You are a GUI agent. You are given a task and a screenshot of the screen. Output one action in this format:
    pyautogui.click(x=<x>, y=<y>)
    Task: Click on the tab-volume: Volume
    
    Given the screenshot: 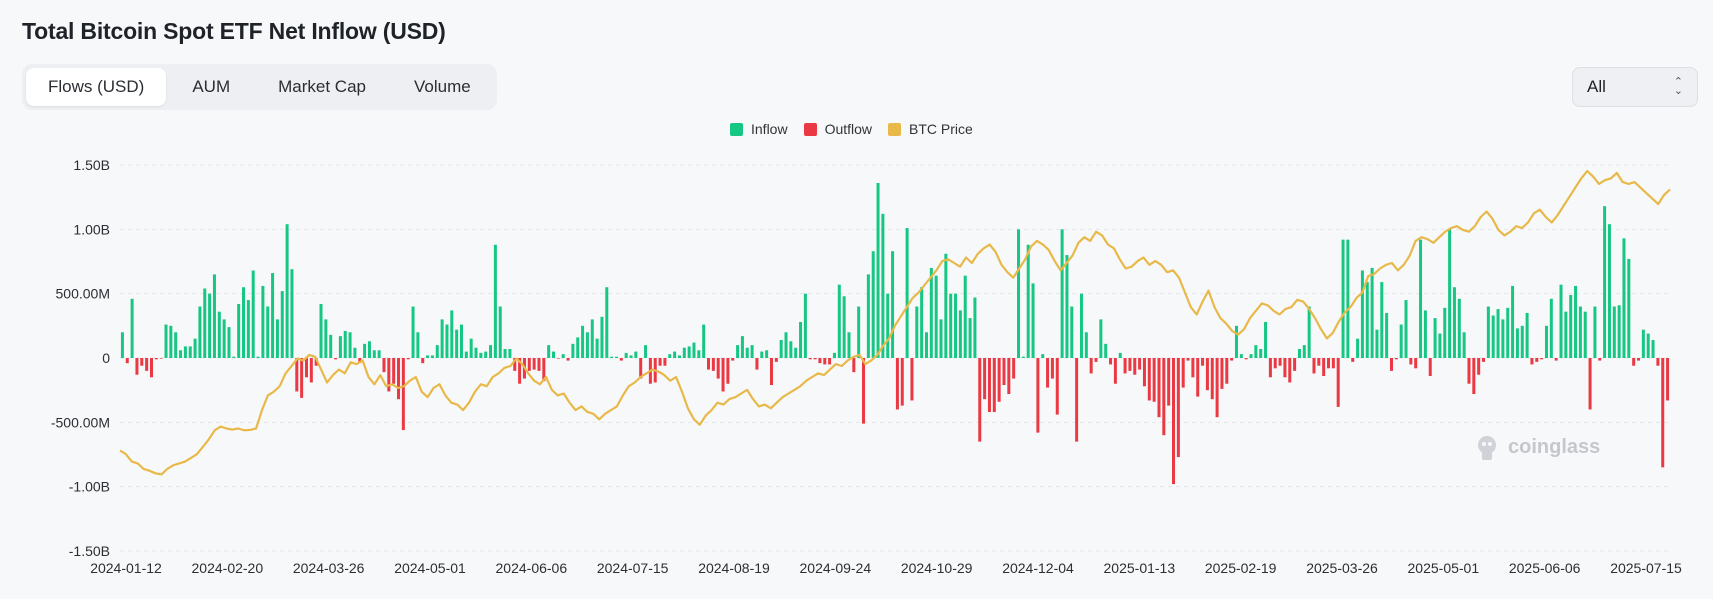 What is the action you would take?
    pyautogui.click(x=442, y=86)
    